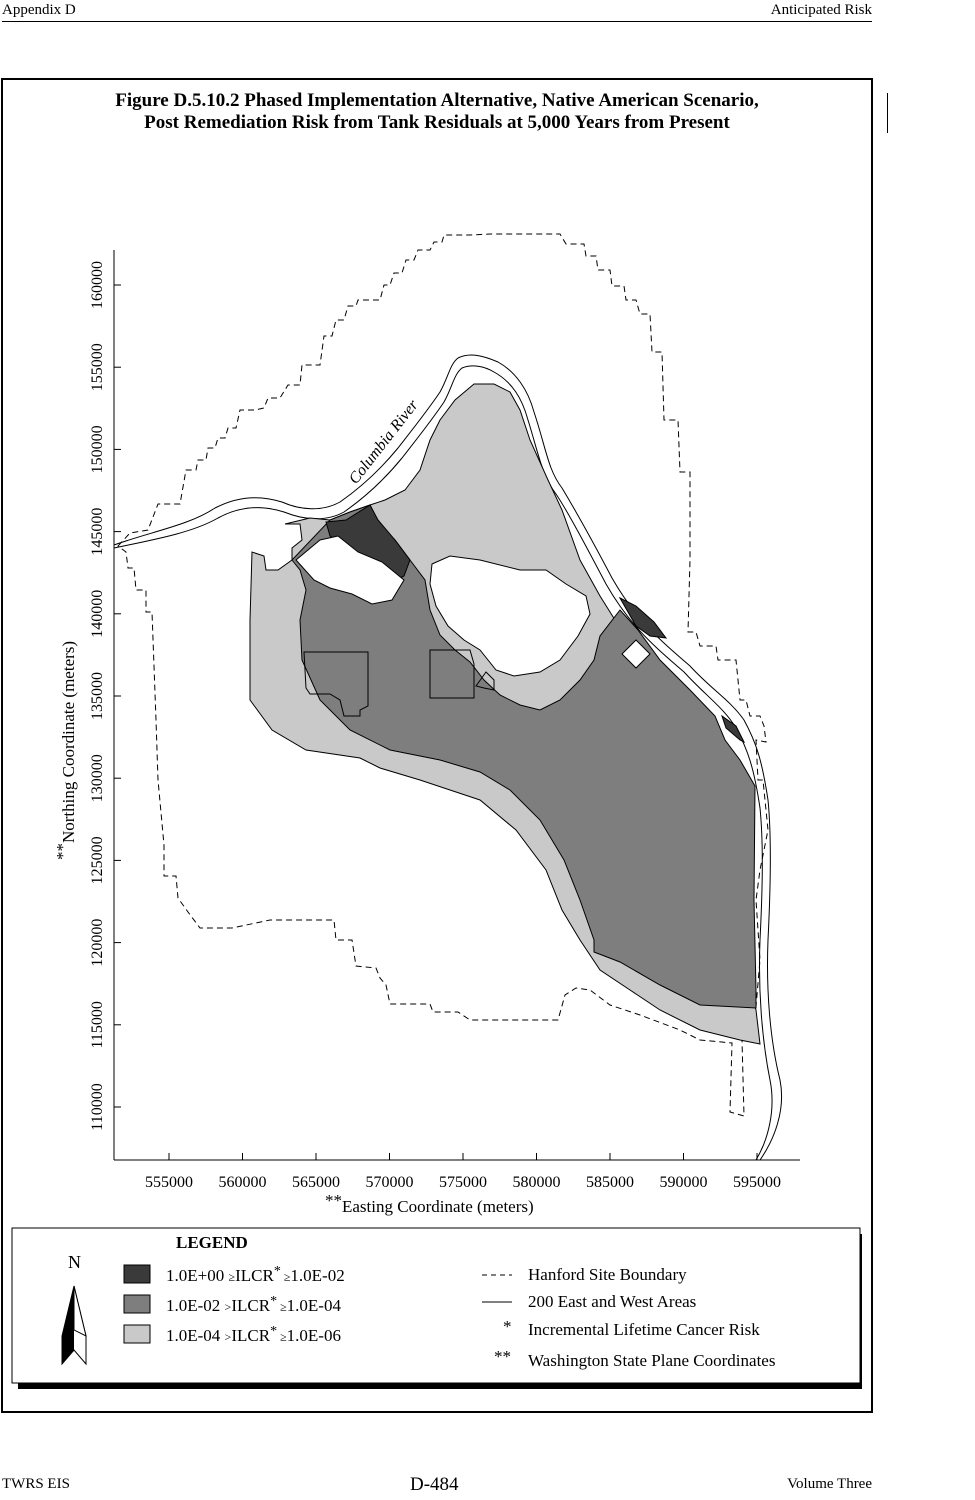 The width and height of the screenshot is (975, 1500). I want to click on river-label: Columbia River, so click(384, 441).